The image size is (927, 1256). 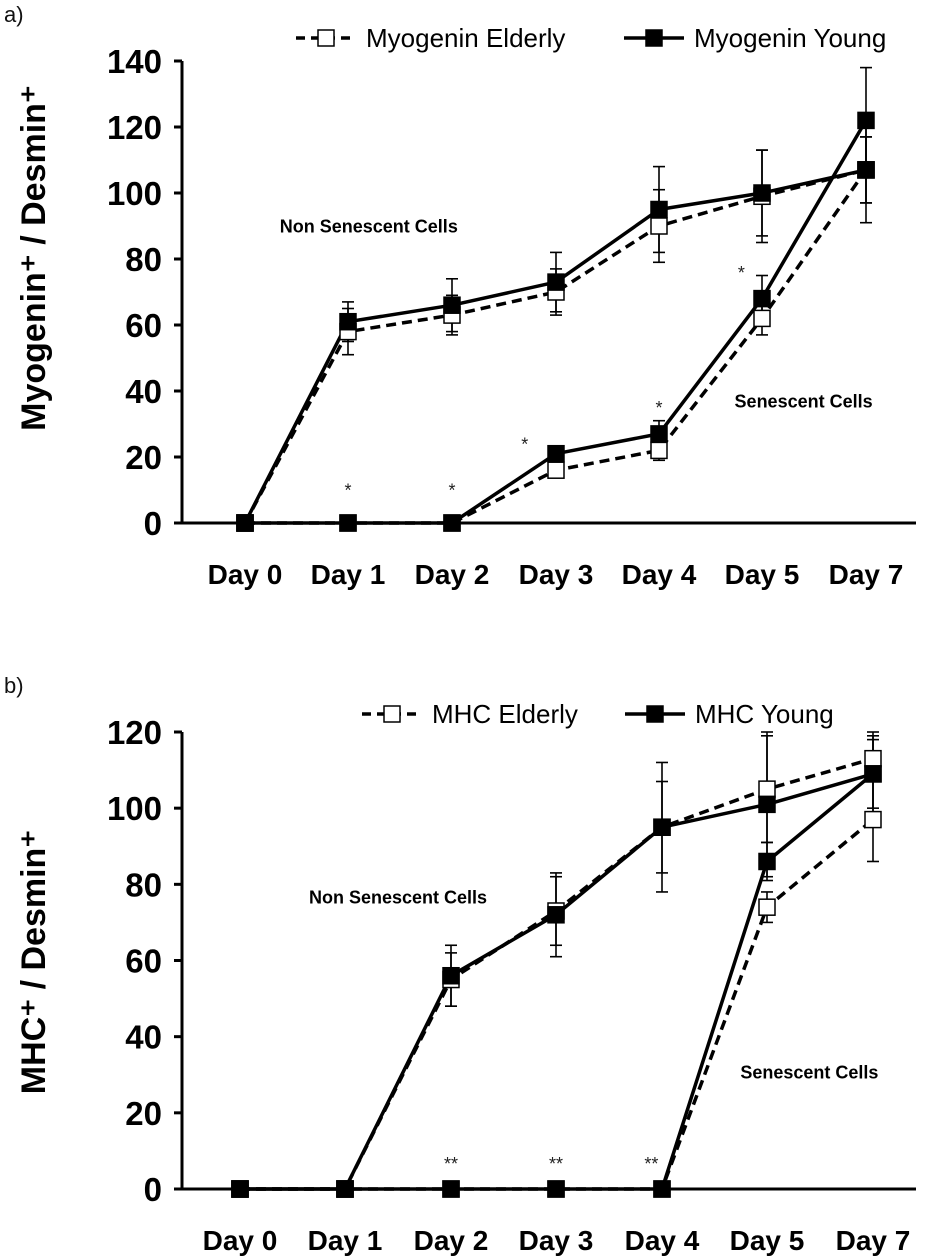 I want to click on y-axis-label: Myogenin⁺ / Desmin⁺, so click(x=34, y=258).